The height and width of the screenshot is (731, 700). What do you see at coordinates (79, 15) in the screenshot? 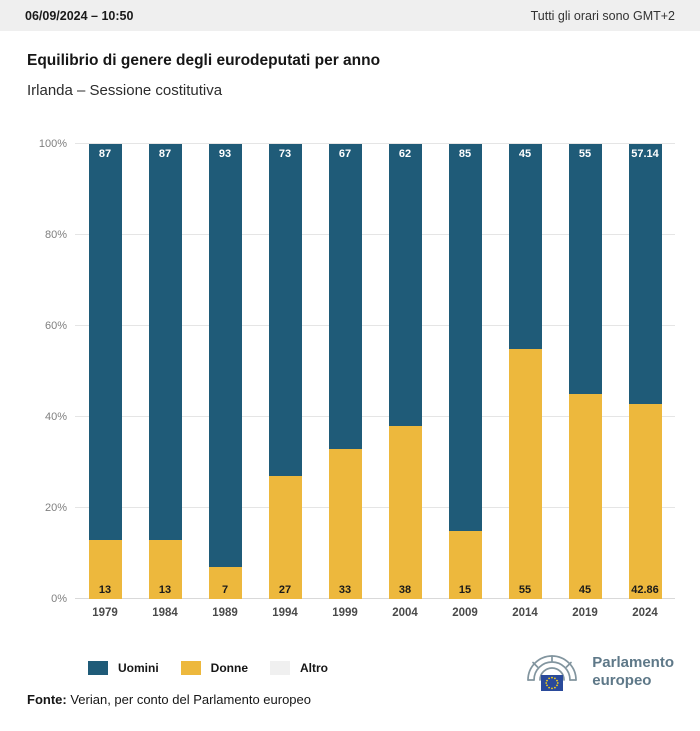
I see `datetime-label: 06/09/2024 – 10:50` at bounding box center [79, 15].